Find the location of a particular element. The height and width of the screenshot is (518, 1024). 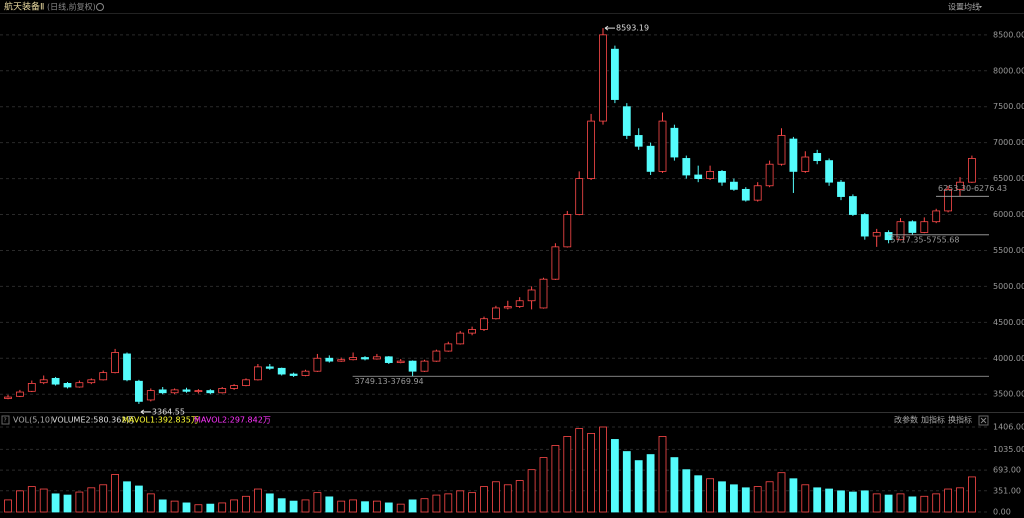

y-tick-label: 3500.00 is located at coordinates (1008, 394).